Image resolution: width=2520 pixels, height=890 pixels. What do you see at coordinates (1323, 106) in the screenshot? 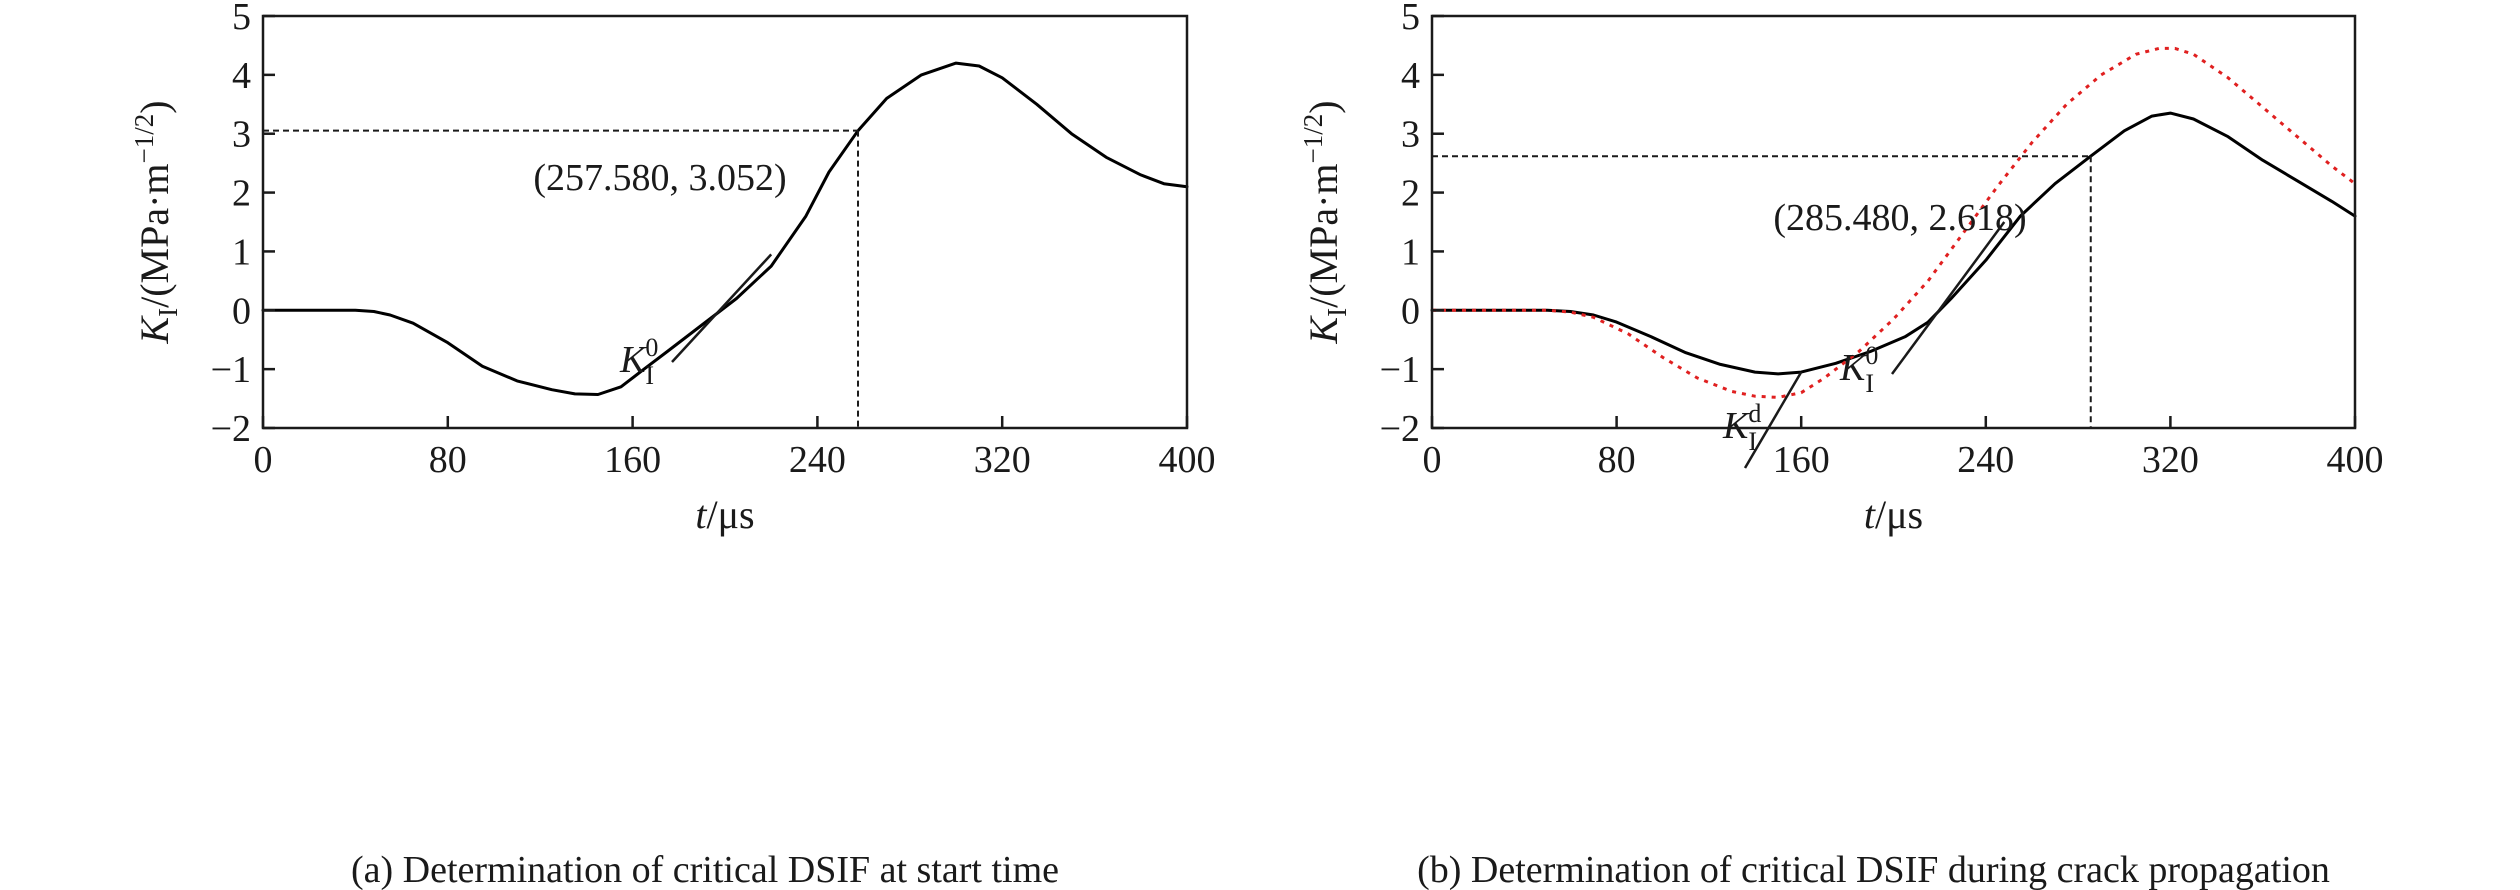
I see `panel-b-ylabel-close: )` at bounding box center [1323, 106].